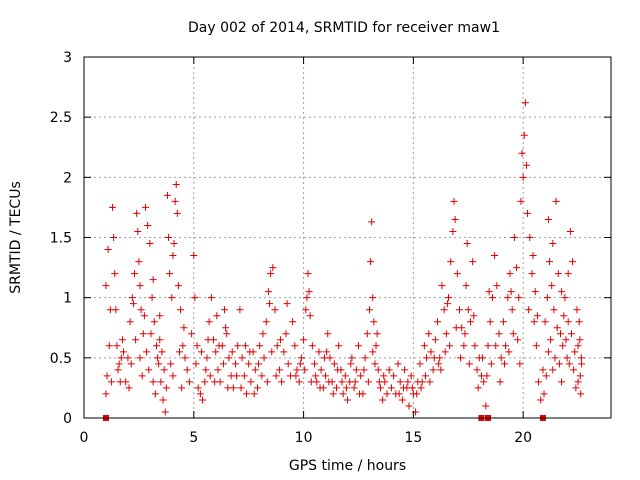 The image size is (640, 480). Describe the element at coordinates (61, 359) in the screenshot. I see `y-tick-label: 0.5` at that location.